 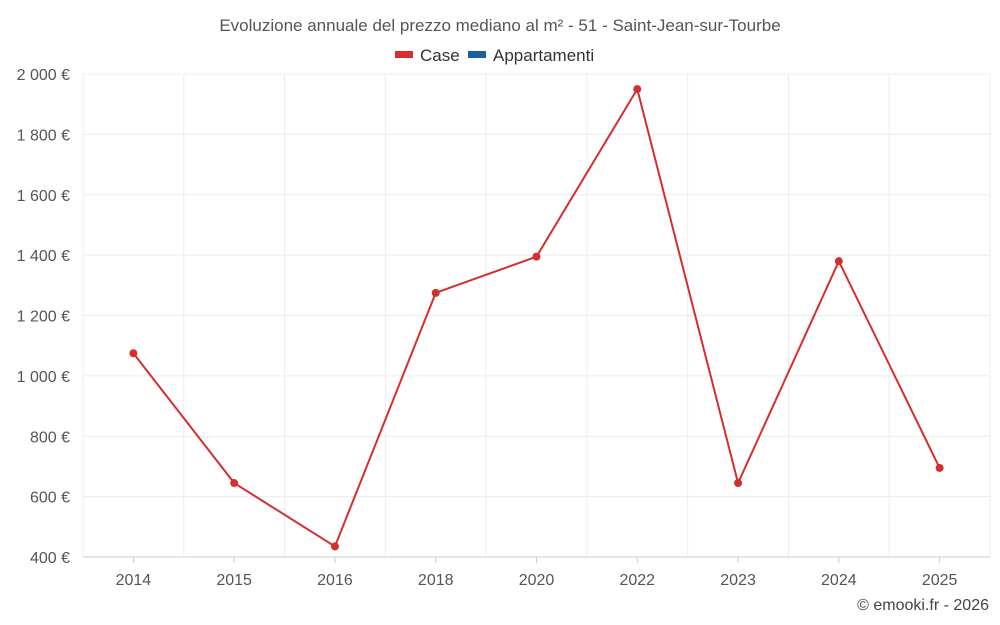 I want to click on y-tick-label-3: 1 000 €, so click(x=43, y=377).